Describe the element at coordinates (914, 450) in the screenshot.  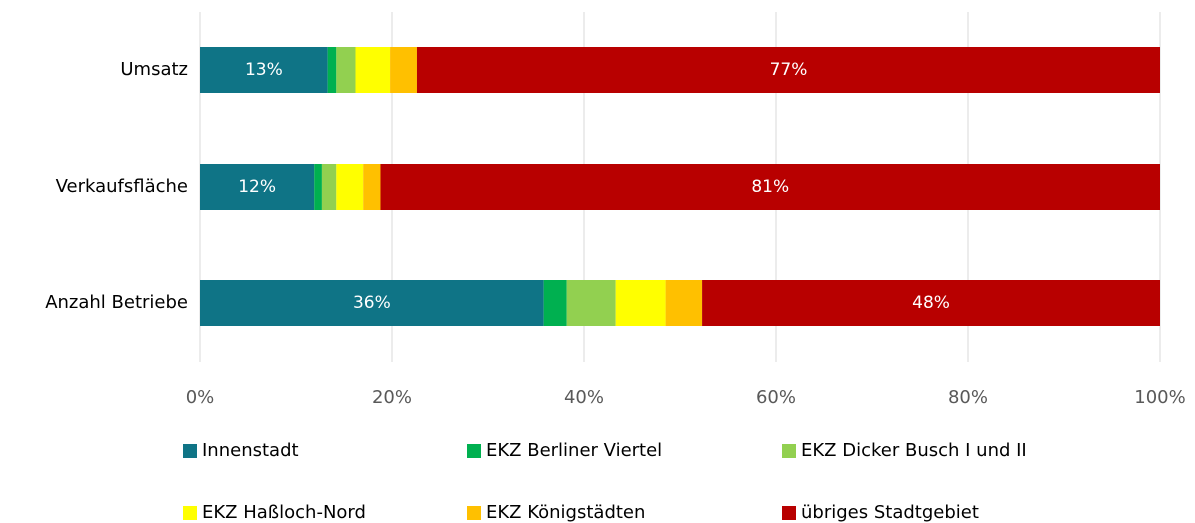
I see `legend-label: EKZ Dicker Busch I und II` at that location.